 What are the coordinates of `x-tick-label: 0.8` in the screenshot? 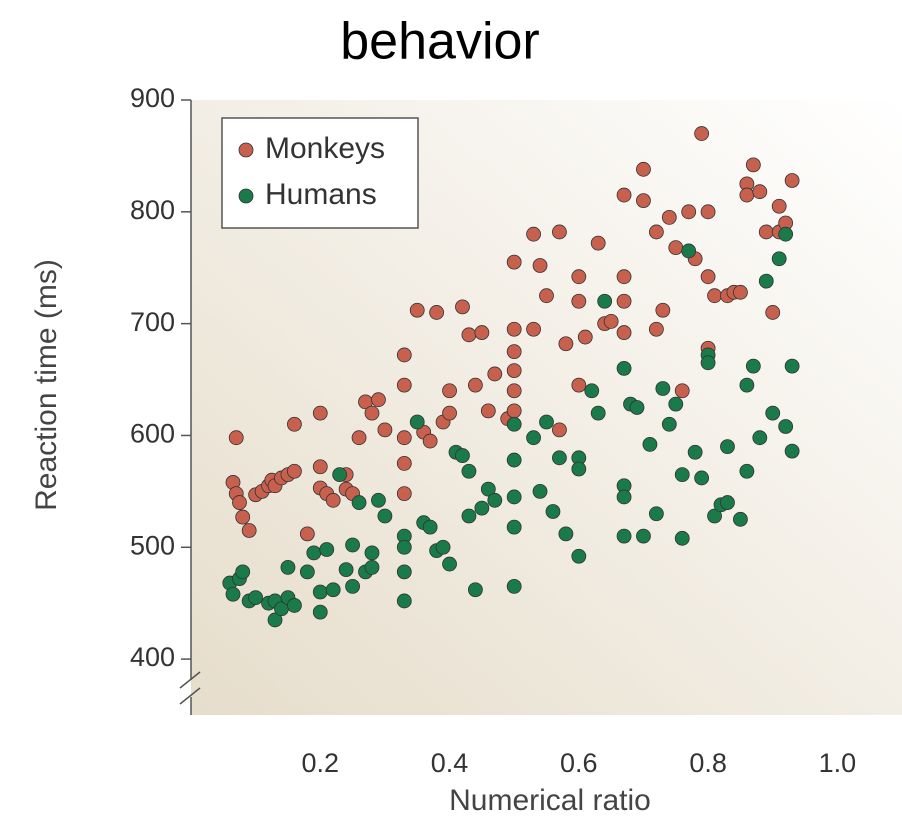 It's located at (708, 763).